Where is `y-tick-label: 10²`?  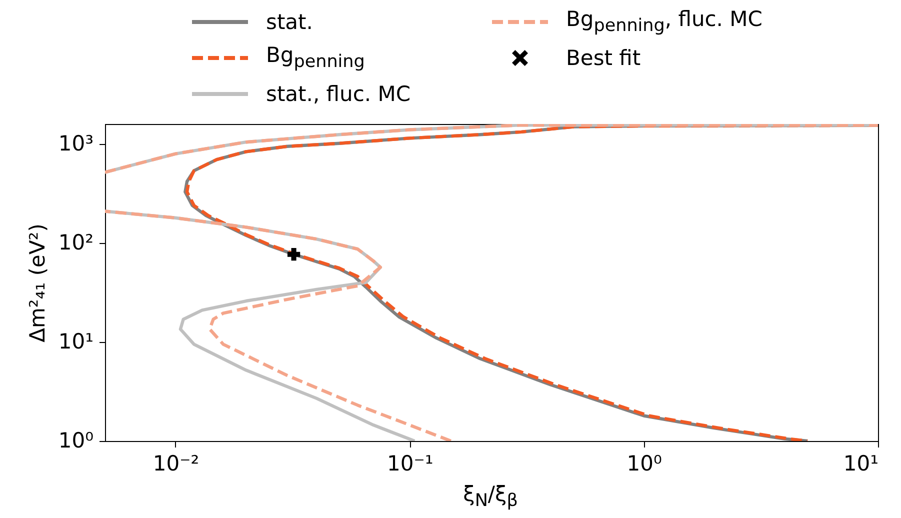 y-tick-label: 10² is located at coordinates (76, 242).